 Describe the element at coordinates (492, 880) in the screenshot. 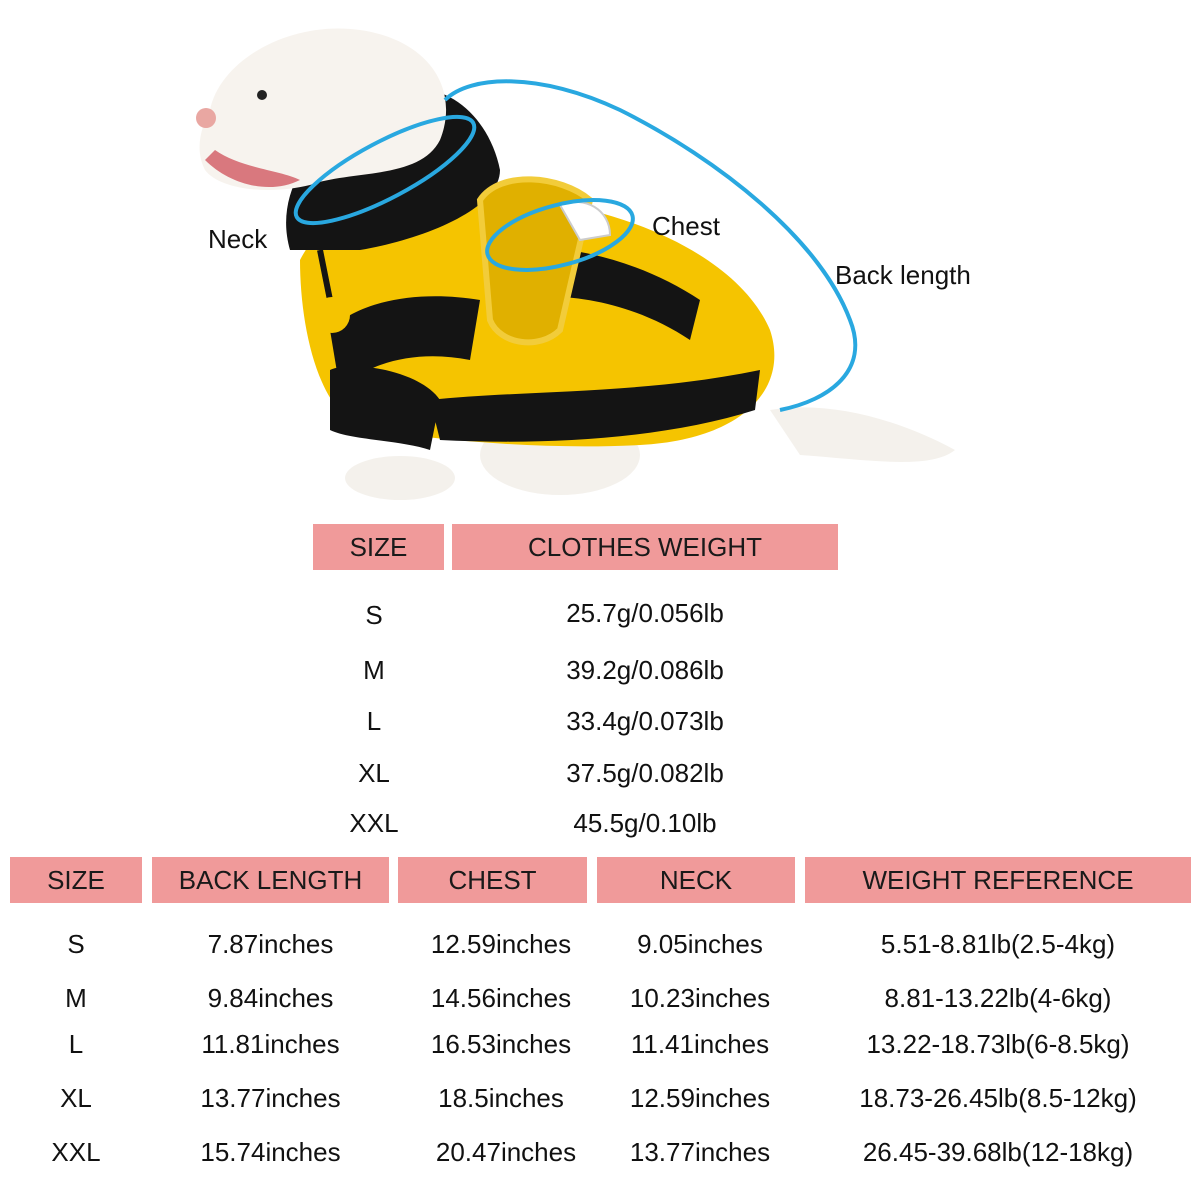

I see `size-table-header-chest: CHEST` at that location.